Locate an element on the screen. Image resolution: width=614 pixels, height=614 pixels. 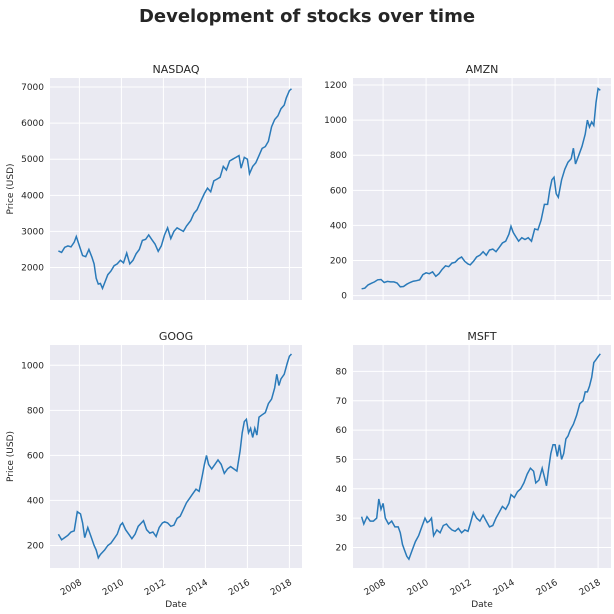
y-tick-label: 1200 is located at coordinates (335, 86).